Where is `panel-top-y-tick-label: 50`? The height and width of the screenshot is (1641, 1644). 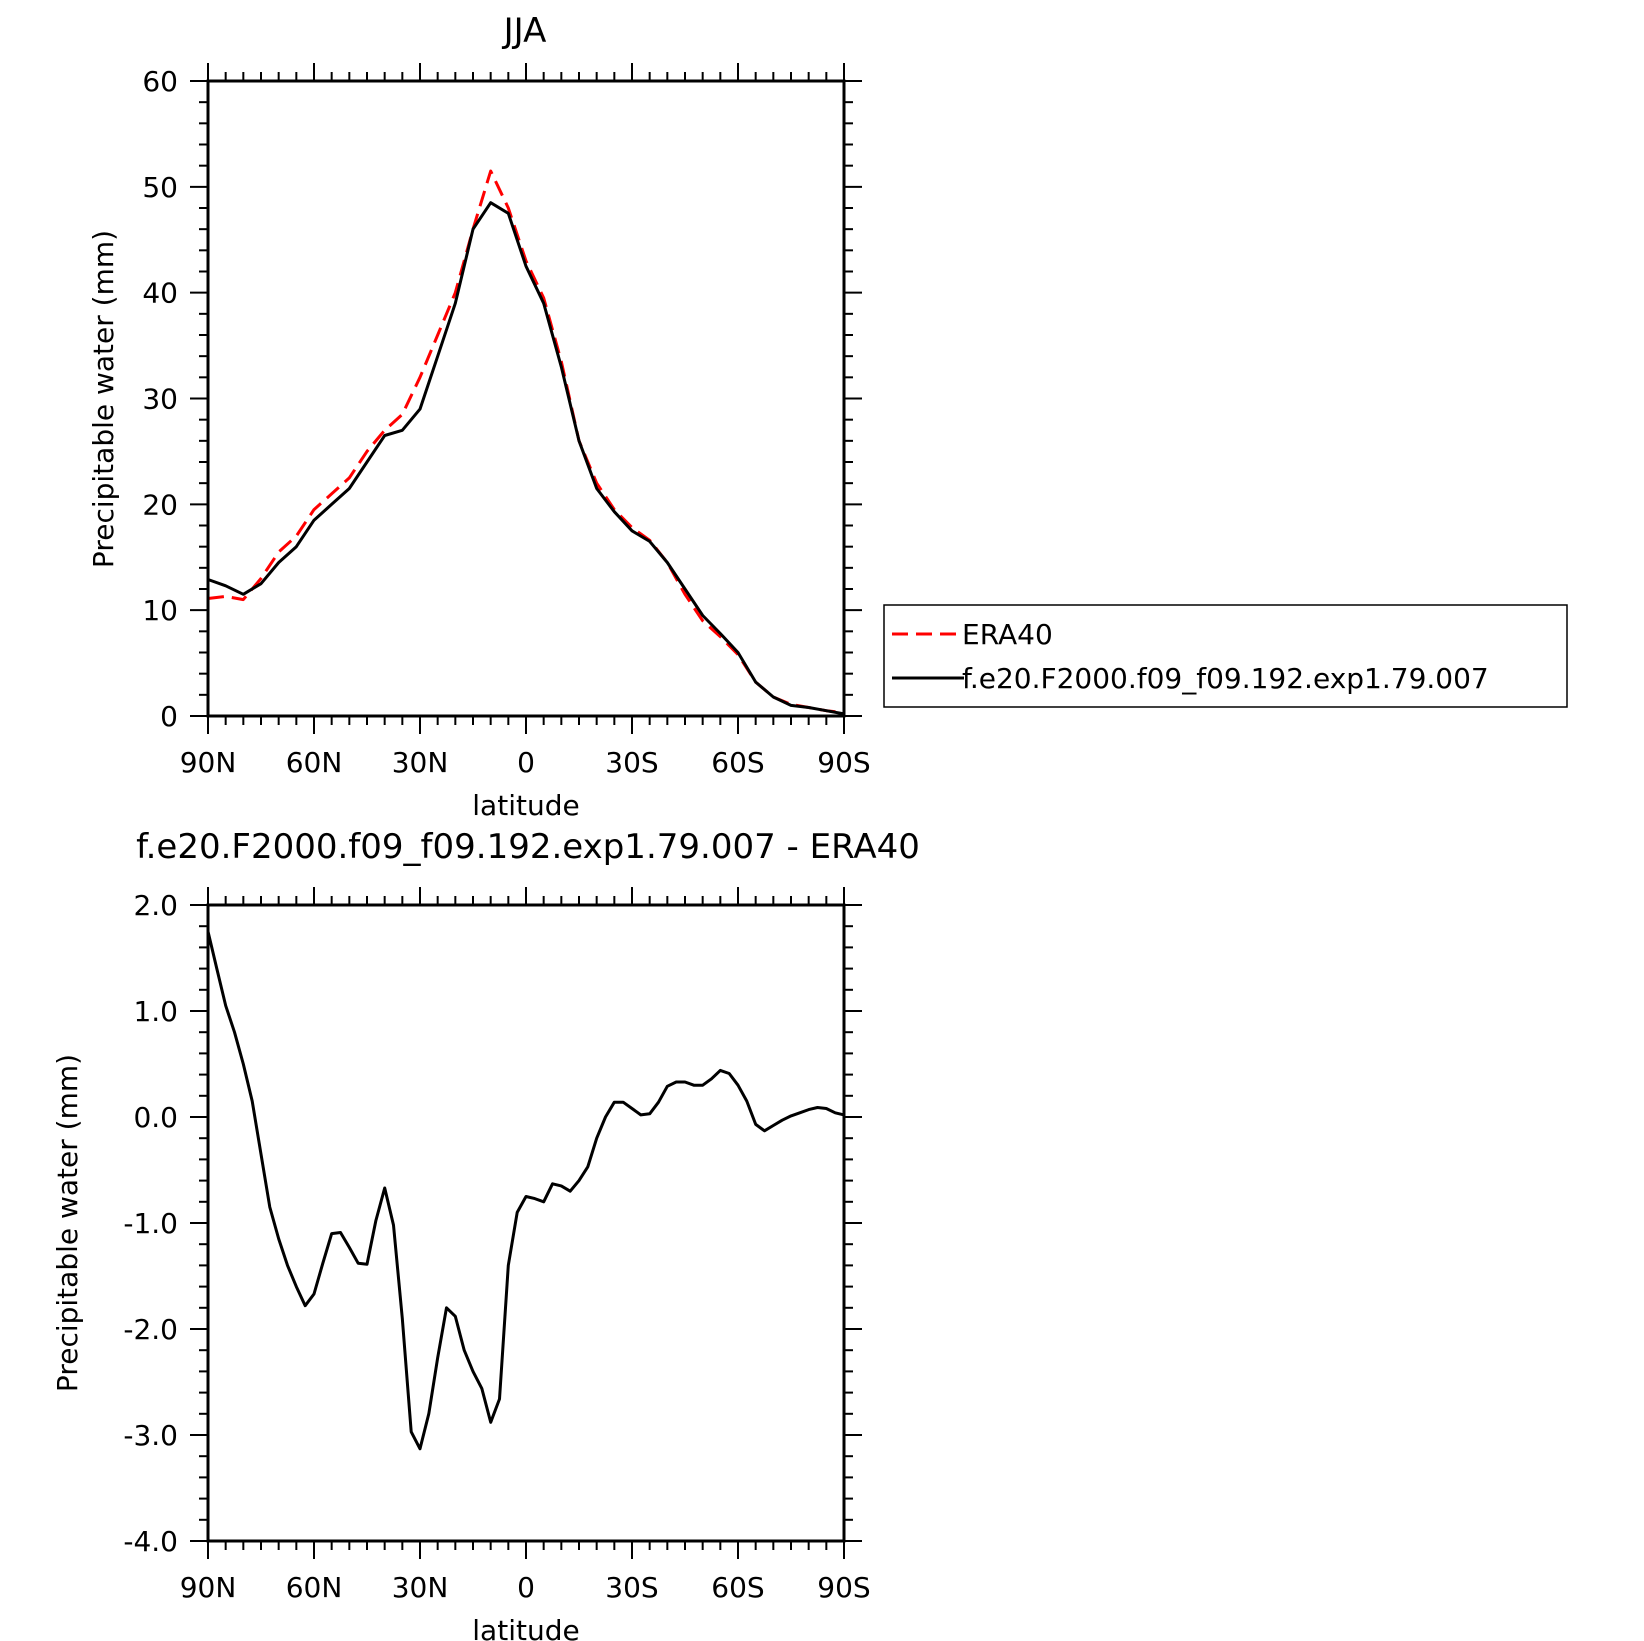
panel-top-y-tick-label: 50 is located at coordinates (160, 187).